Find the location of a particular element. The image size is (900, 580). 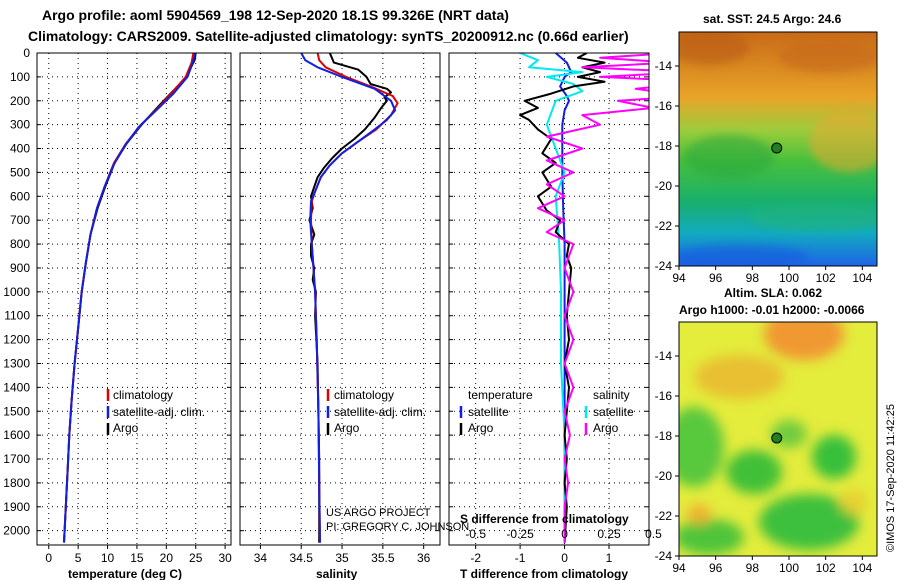

depth-tick-label: 1600 is located at coordinates (16, 435).